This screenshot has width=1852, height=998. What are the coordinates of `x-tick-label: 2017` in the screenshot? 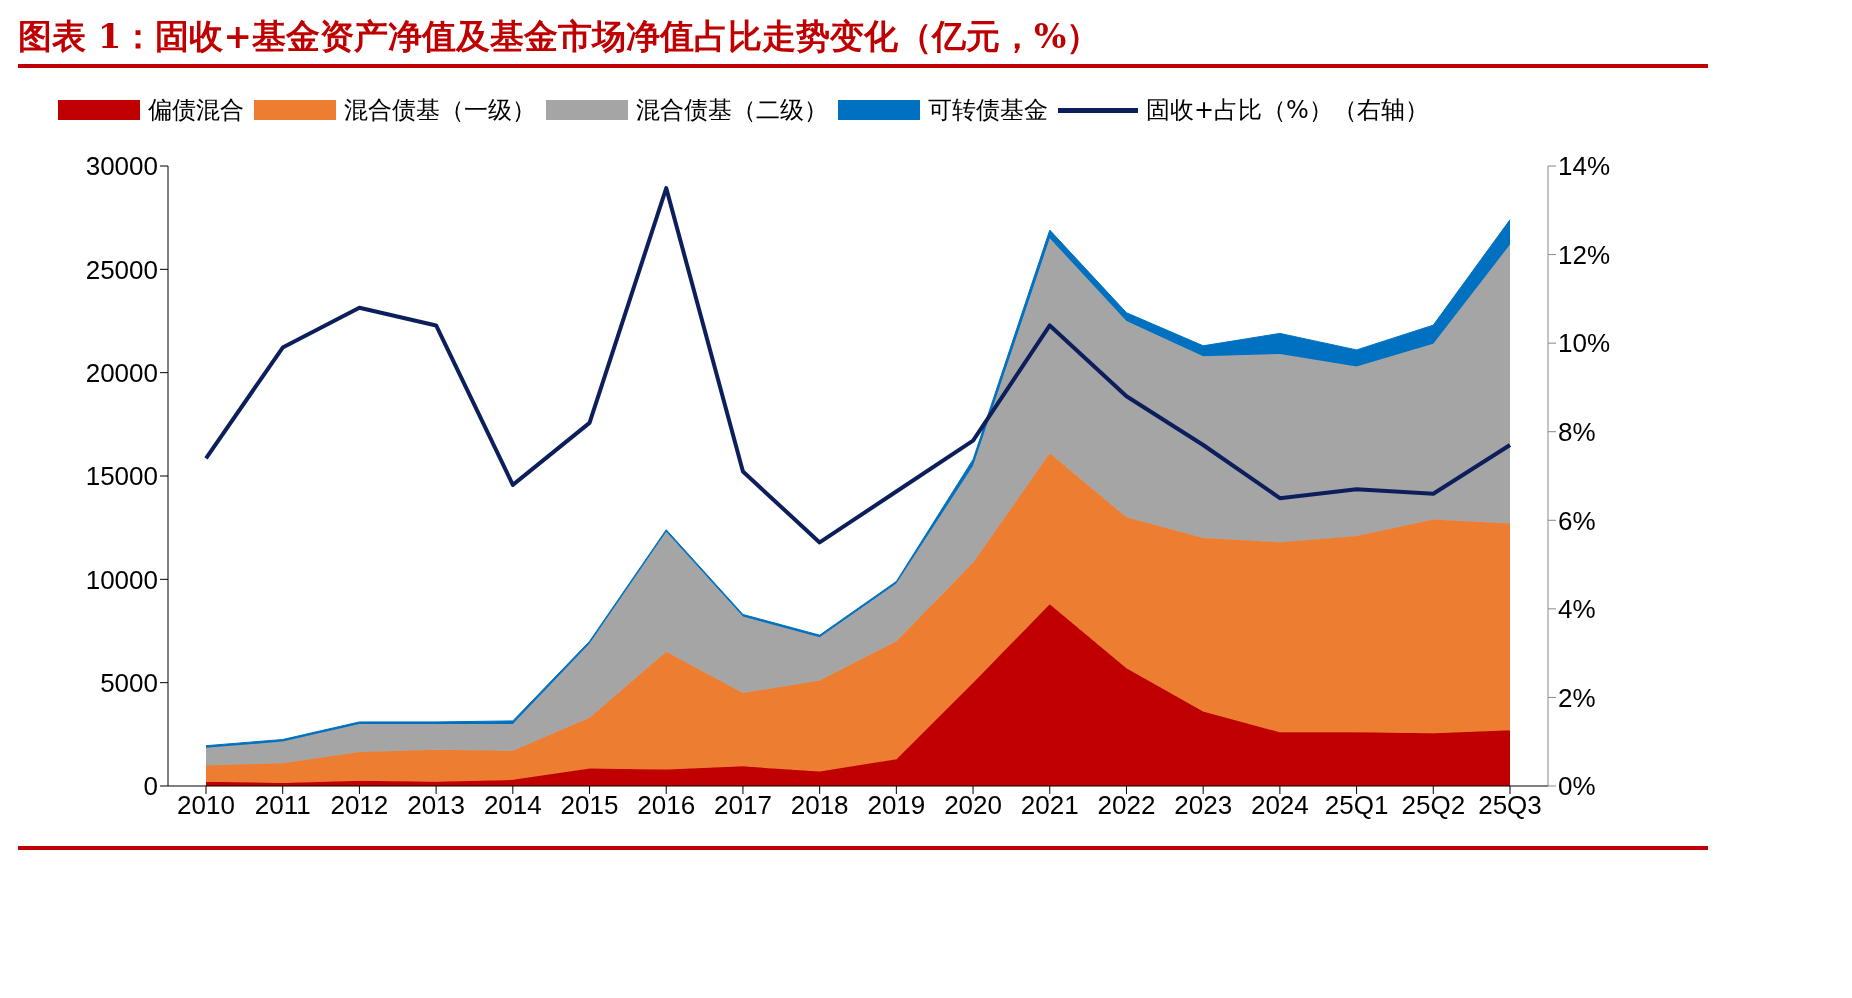 It's located at (743, 805).